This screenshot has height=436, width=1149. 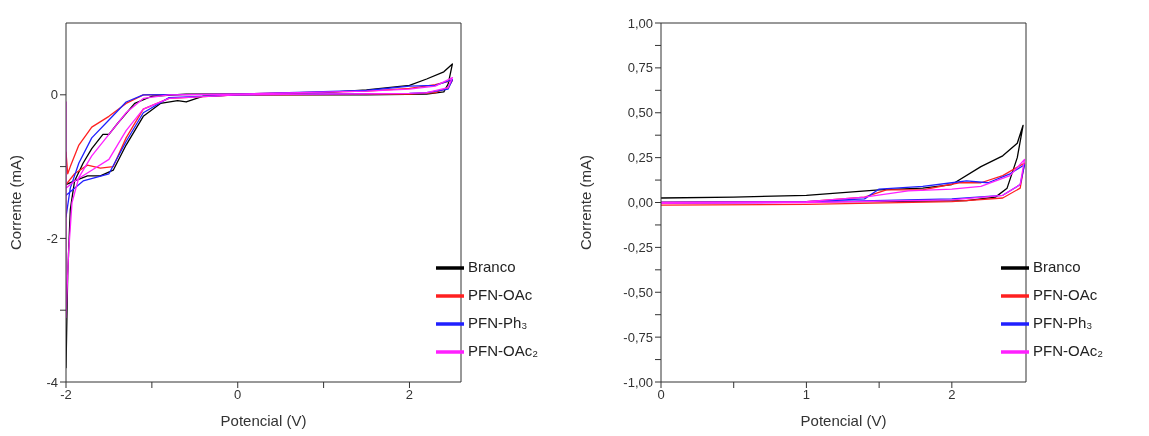 What do you see at coordinates (640, 158) in the screenshot?
I see `y-tick-label: 0,25` at bounding box center [640, 158].